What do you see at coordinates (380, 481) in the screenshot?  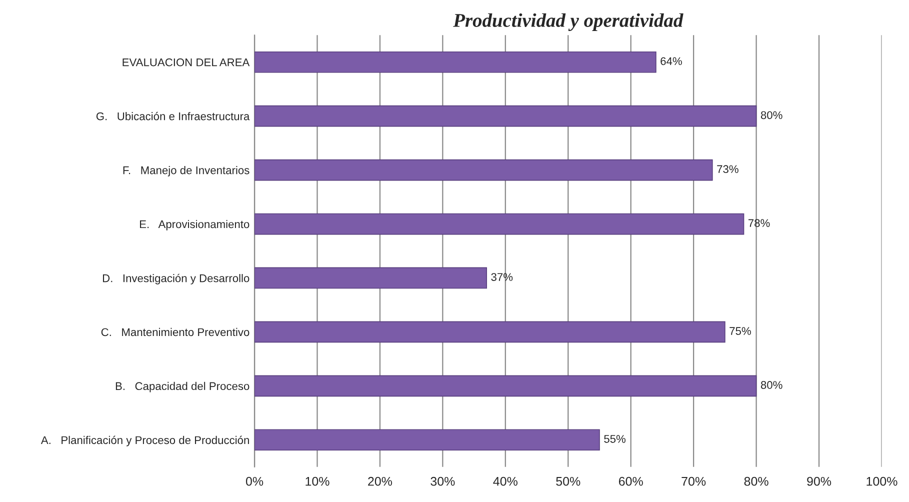 I see `x-tick-label: 20%` at bounding box center [380, 481].